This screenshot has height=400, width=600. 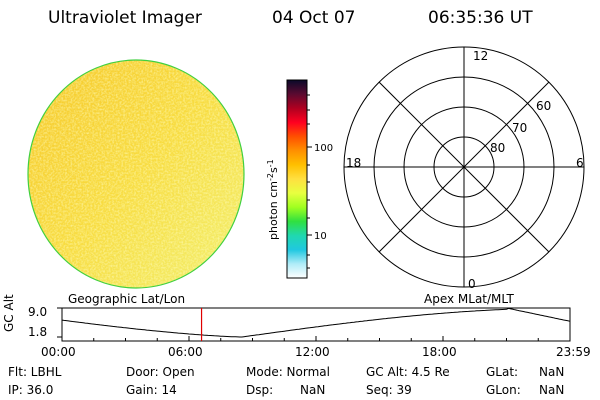 What do you see at coordinates (497, 148) in the screenshot?
I see `lat-label-80: 80` at bounding box center [497, 148].